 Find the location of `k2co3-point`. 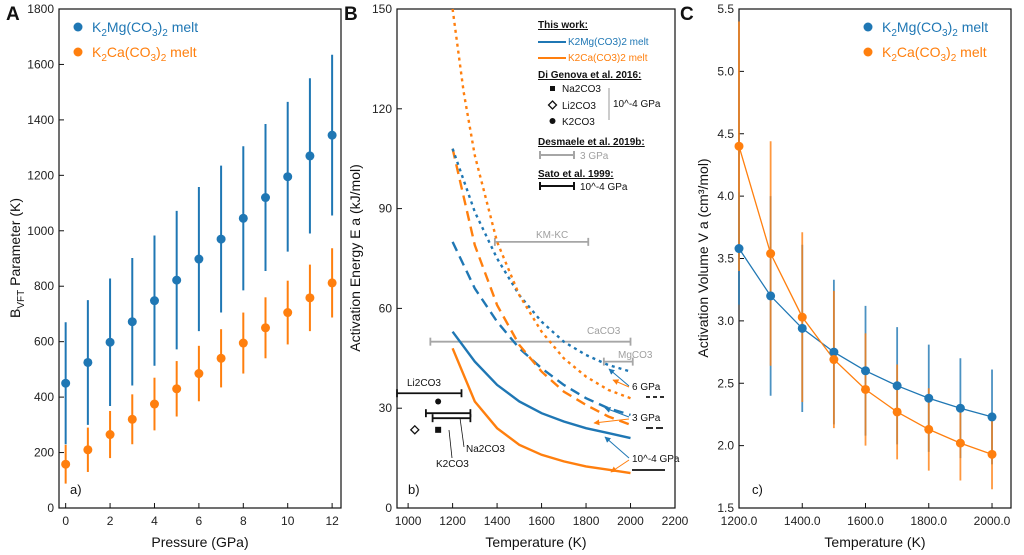

k2co3-point is located at coordinates (438, 401).